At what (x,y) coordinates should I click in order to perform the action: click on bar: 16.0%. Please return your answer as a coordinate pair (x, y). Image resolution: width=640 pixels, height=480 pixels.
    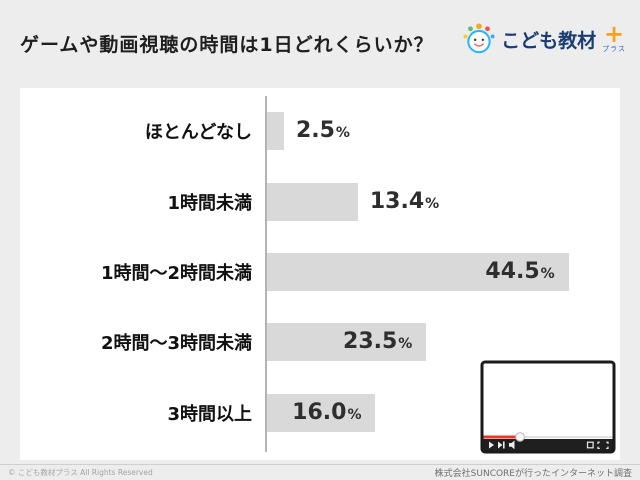
    Looking at the image, I should click on (321, 412).